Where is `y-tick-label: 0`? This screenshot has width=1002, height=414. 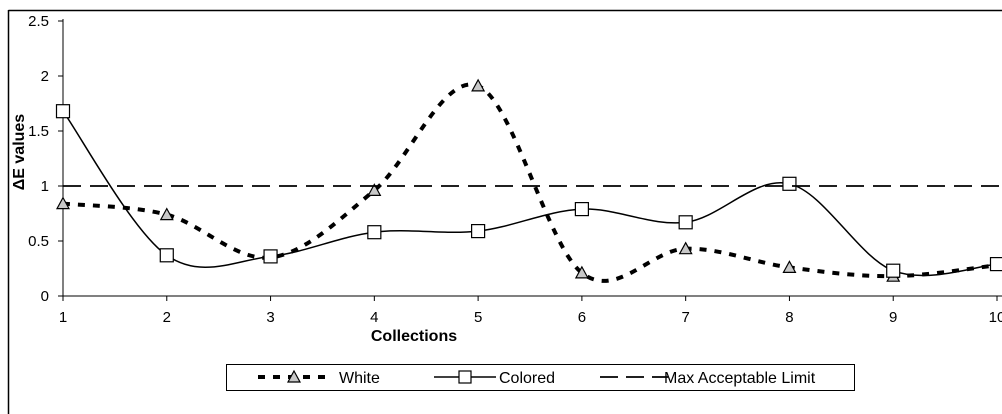 y-tick-label: 0 is located at coordinates (45, 296).